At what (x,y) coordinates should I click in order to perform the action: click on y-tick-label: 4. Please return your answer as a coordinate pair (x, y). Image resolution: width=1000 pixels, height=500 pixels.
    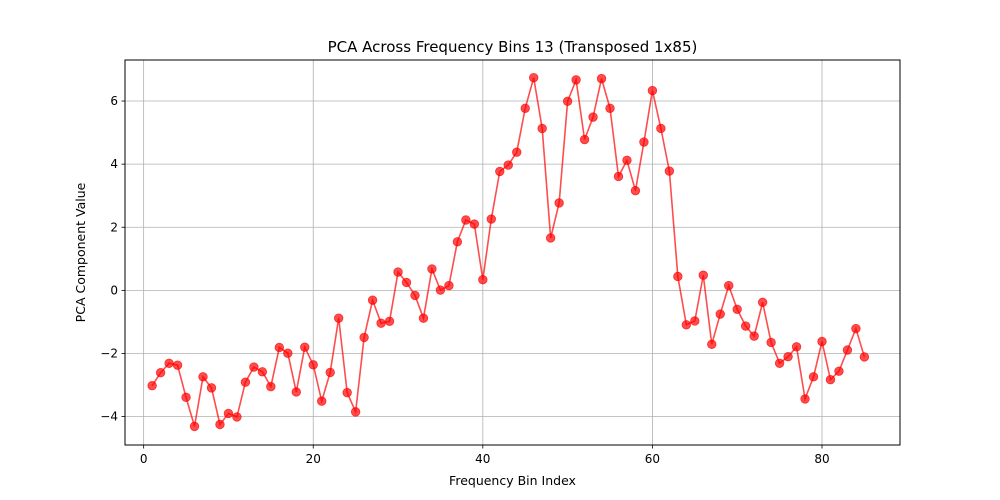
    Looking at the image, I should click on (114, 164).